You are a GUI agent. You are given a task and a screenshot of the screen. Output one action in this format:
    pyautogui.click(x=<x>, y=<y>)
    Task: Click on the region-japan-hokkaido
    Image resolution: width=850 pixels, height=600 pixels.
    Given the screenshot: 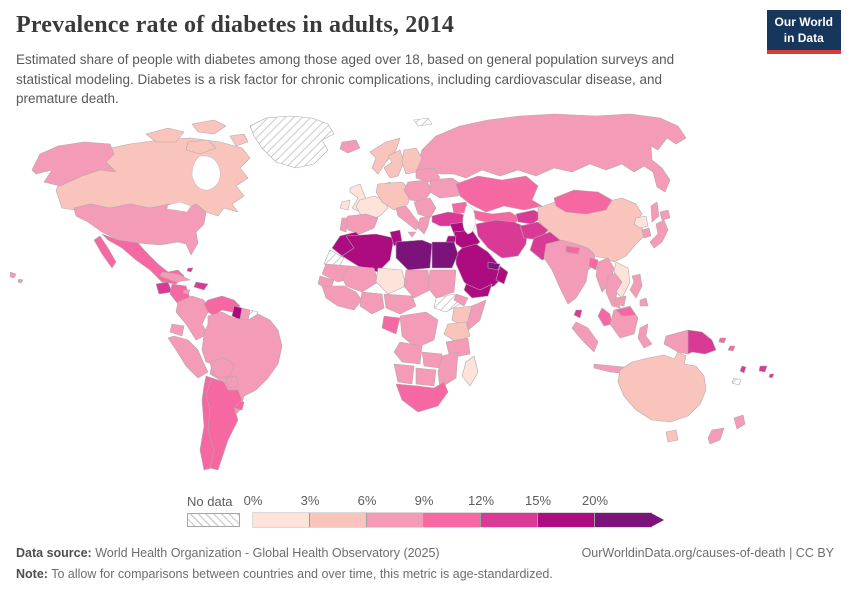 What is the action you would take?
    pyautogui.click(x=665, y=215)
    